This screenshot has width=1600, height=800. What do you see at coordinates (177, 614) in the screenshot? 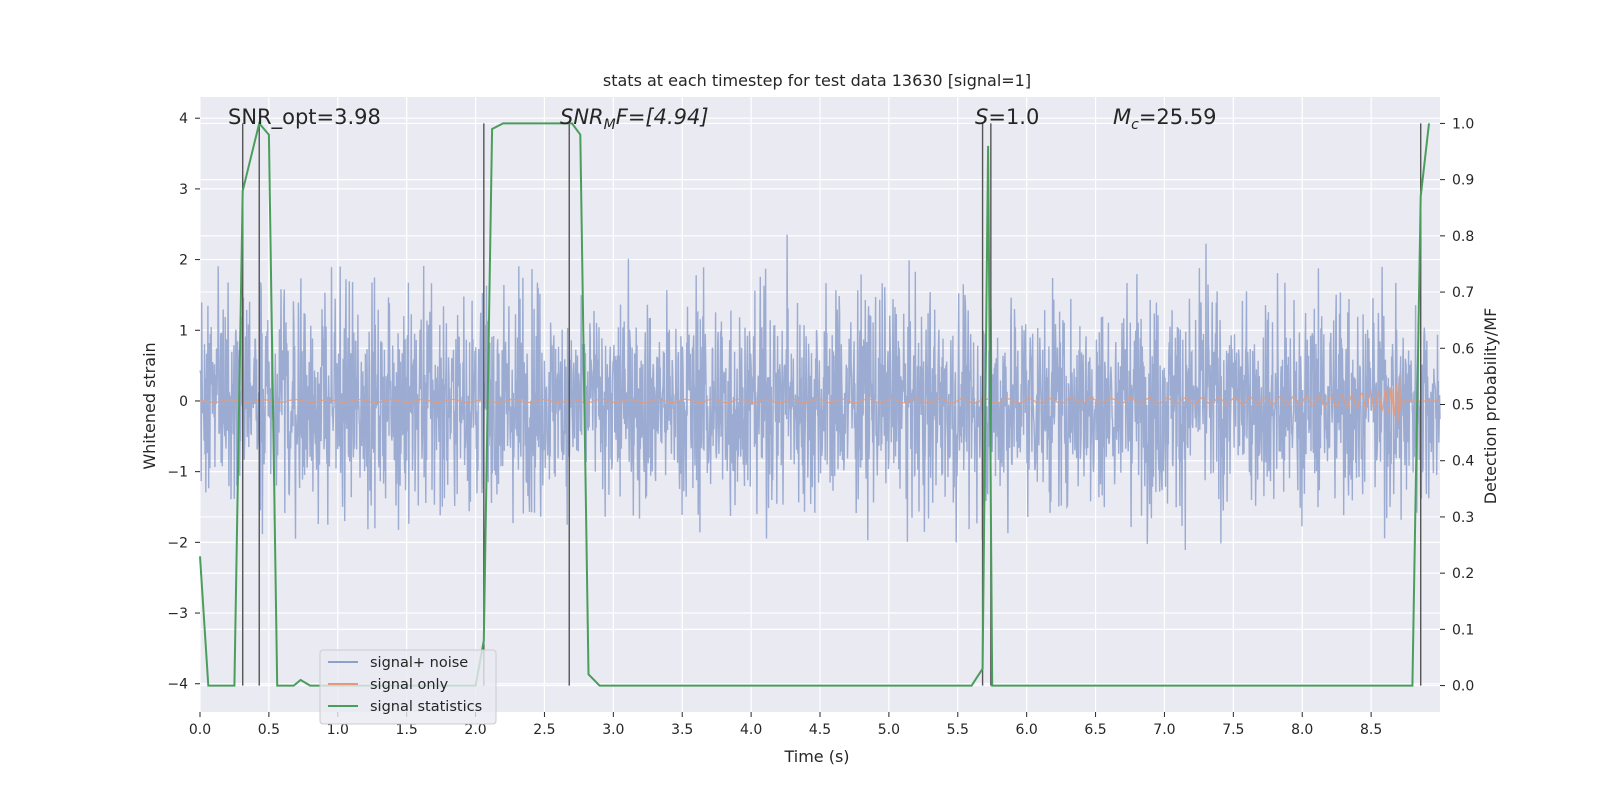
I see `y-left-tick-label: −3` at bounding box center [177, 614].